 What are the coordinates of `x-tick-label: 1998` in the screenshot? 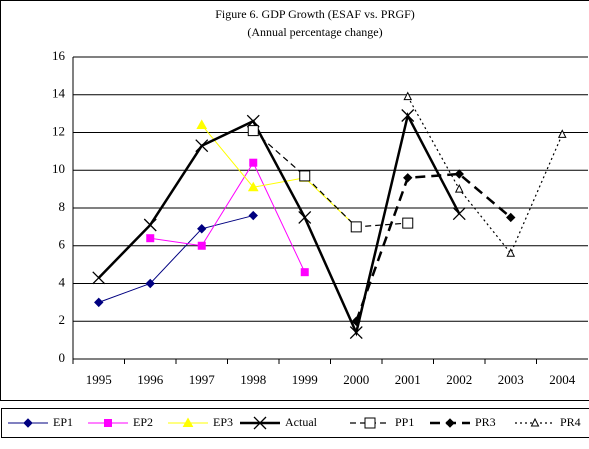 It's located at (253, 379).